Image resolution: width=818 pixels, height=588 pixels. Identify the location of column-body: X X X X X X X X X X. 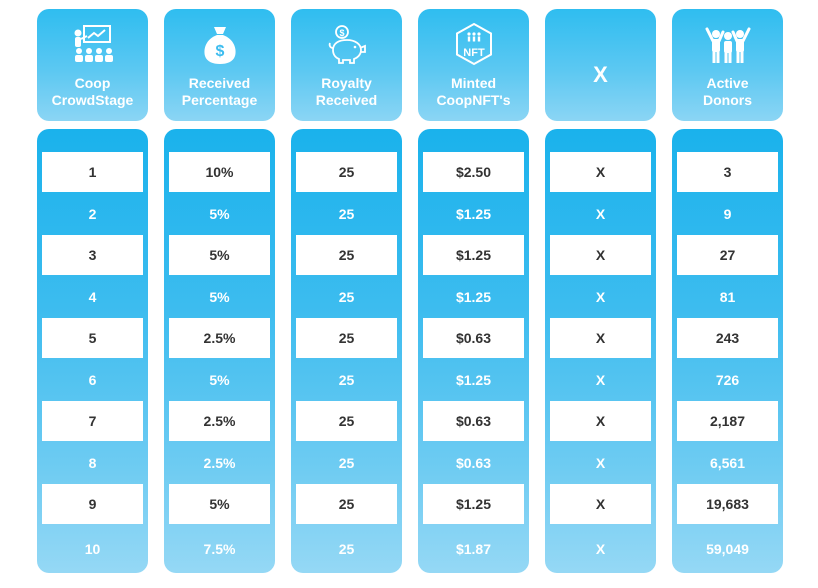
(600, 351).